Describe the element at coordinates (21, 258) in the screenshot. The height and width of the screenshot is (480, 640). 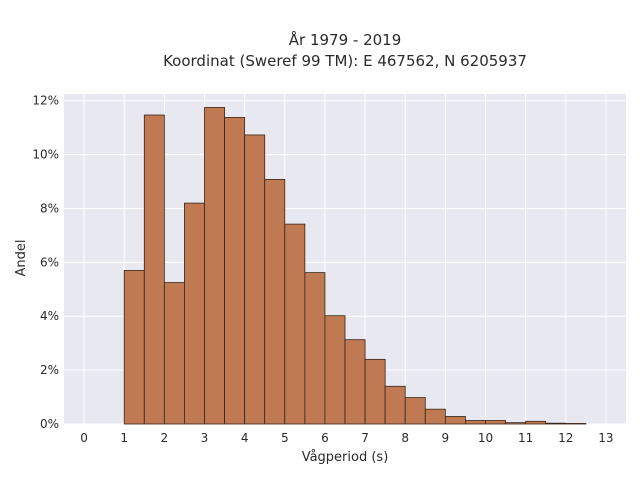
I see `y-axis-label: Andel` at that location.